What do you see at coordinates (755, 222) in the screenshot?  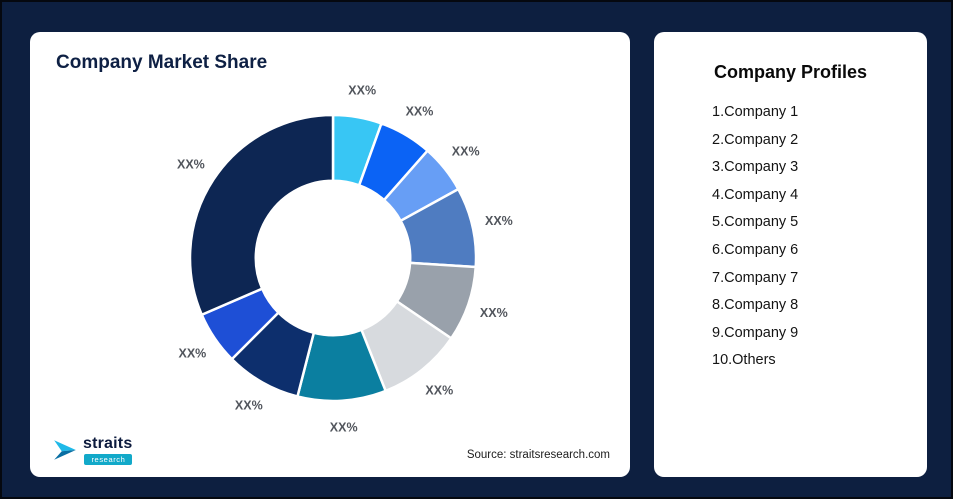 I see `profile-item: 5.Company 5` at bounding box center [755, 222].